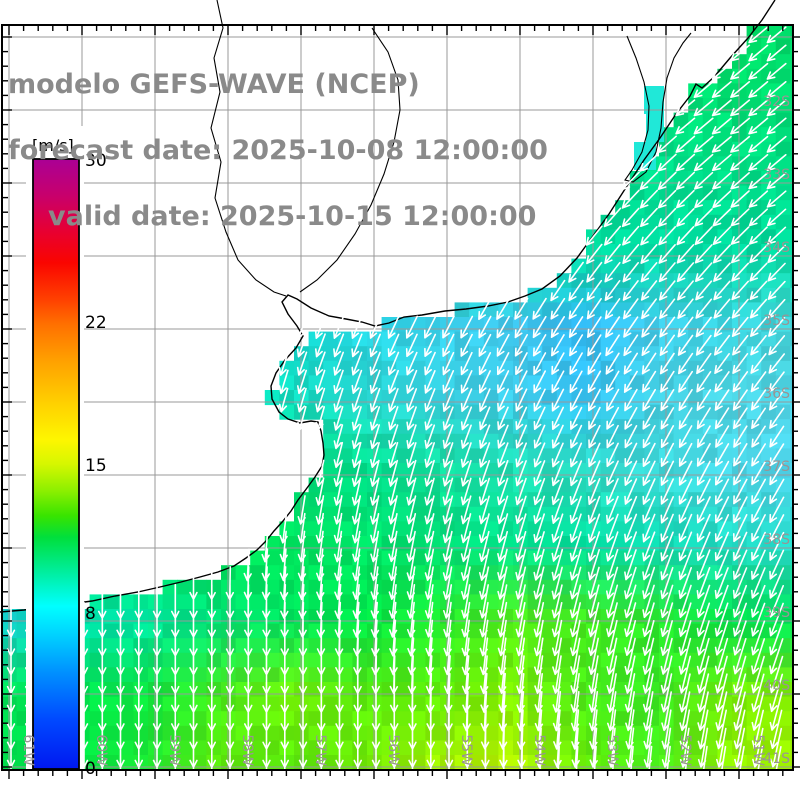  What do you see at coordinates (776, 248) in the screenshot?
I see `latitude-label: 34S` at bounding box center [776, 248].